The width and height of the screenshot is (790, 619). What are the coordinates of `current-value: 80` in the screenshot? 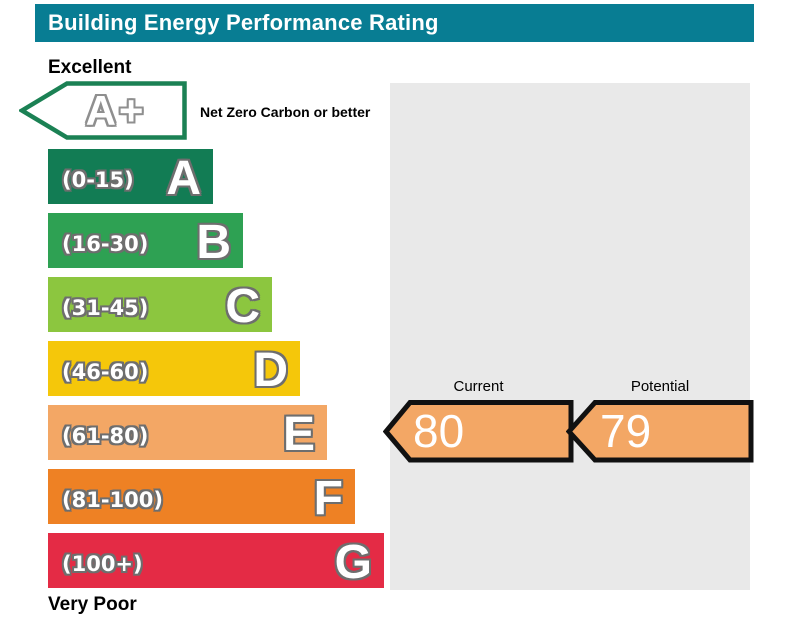 It's located at (439, 431).